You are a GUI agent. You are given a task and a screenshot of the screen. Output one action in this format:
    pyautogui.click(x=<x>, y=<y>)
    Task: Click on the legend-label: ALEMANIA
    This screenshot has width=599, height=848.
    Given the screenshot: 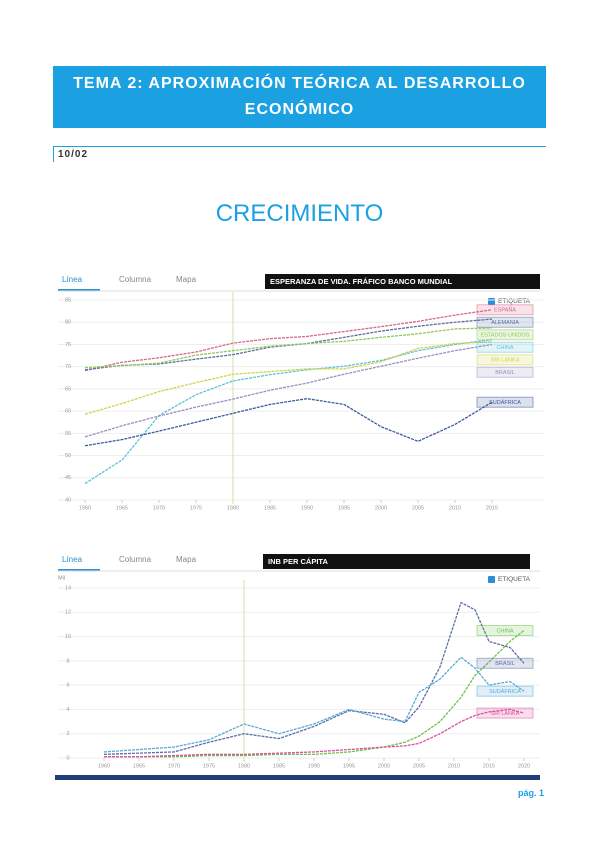 What is the action you would take?
    pyautogui.click(x=505, y=323)
    